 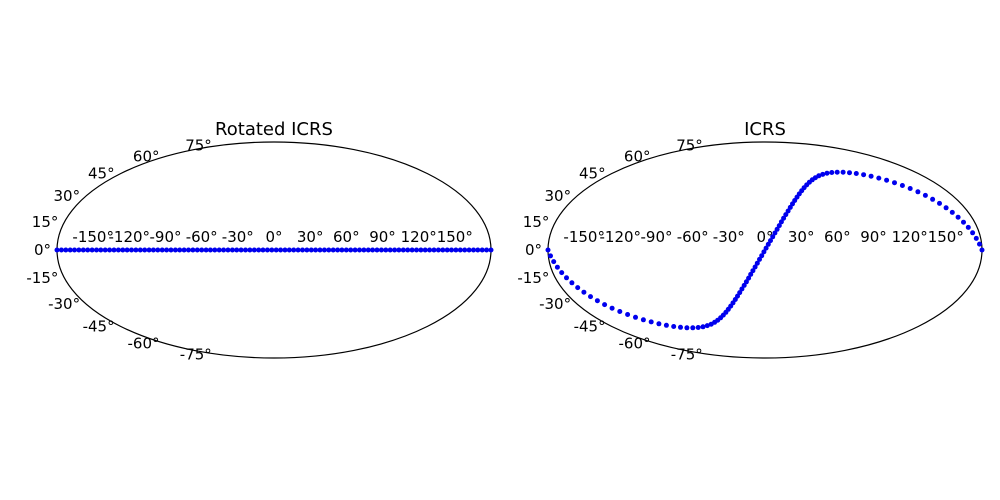 I want to click on x-tick-label: 0°, so click(x=273, y=237).